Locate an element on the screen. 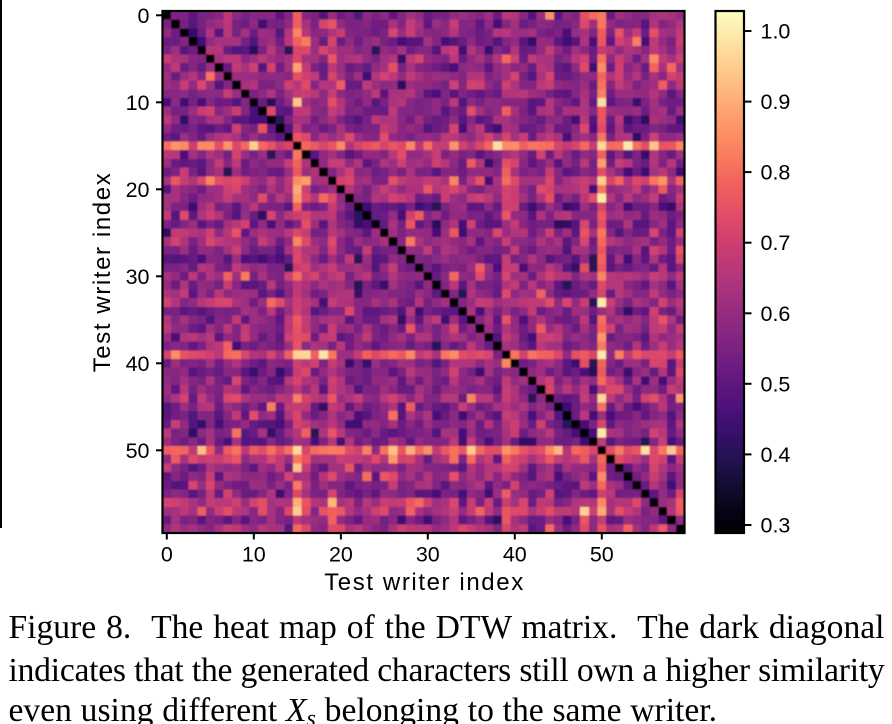 Image resolution: width=892 pixels, height=724 pixels. svg-text: 0.9 is located at coordinates (776, 102).